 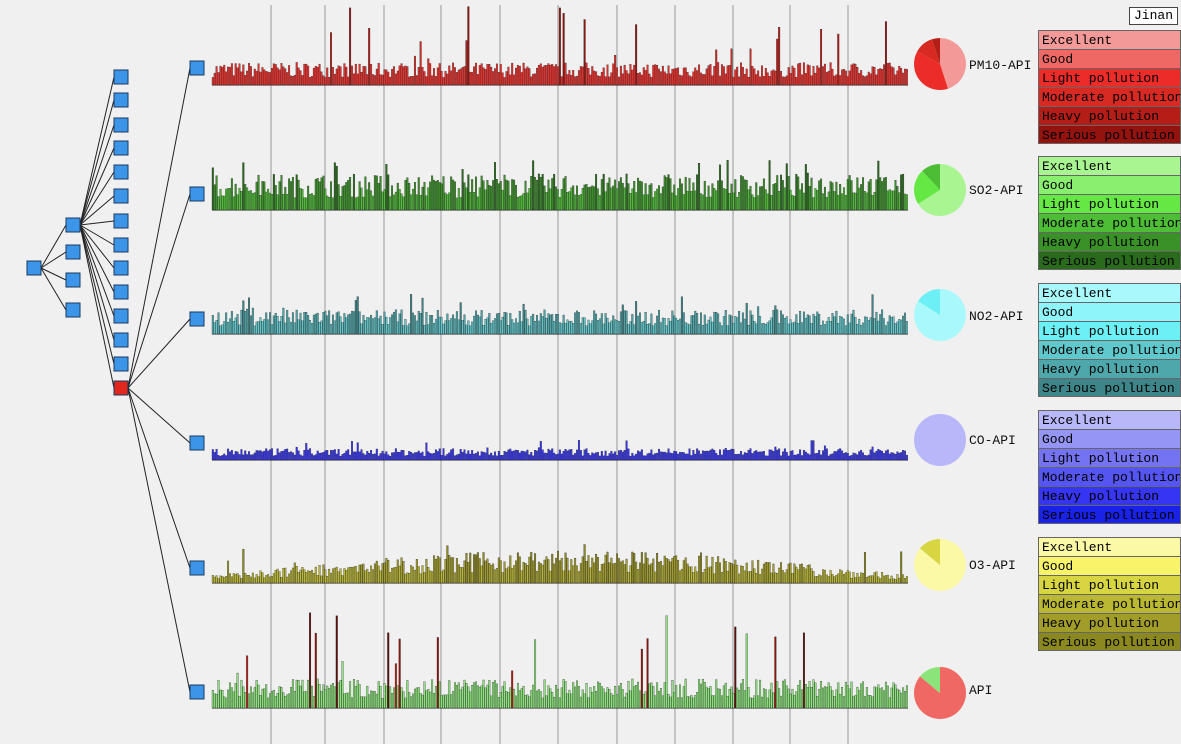 I want to click on tree-node-pm10-api, so click(x=197, y=68).